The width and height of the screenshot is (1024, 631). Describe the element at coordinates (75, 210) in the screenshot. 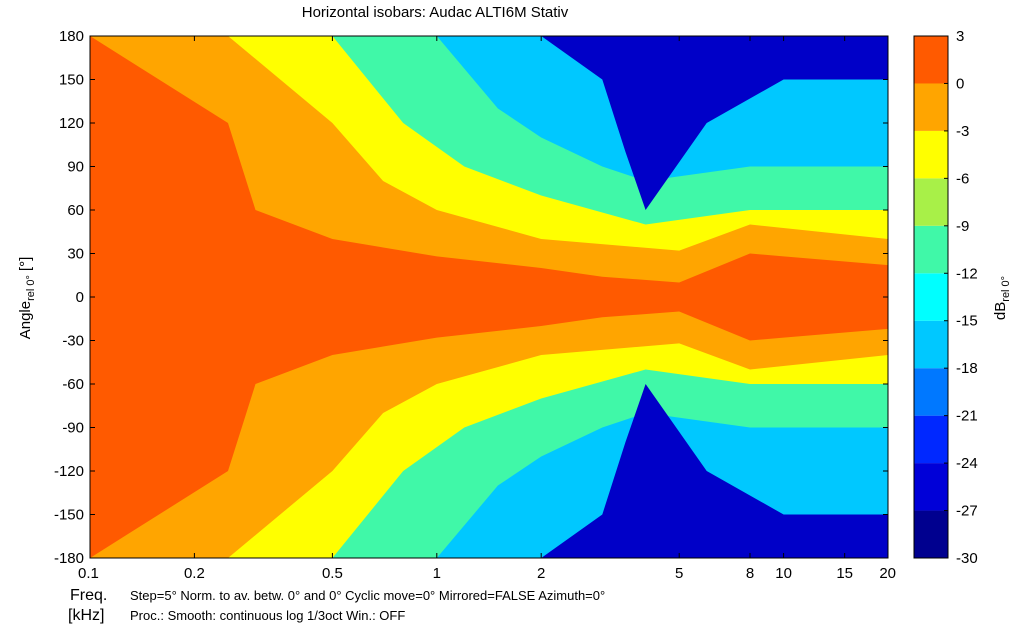

I see `y-tick-label: 60` at that location.